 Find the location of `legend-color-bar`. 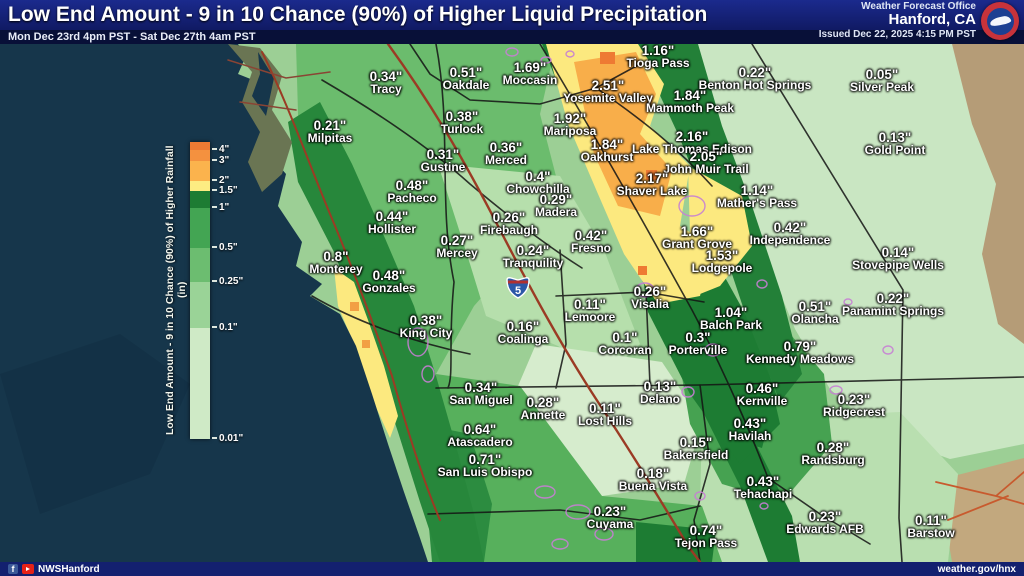

legend-color-bar is located at coordinates (200, 290).